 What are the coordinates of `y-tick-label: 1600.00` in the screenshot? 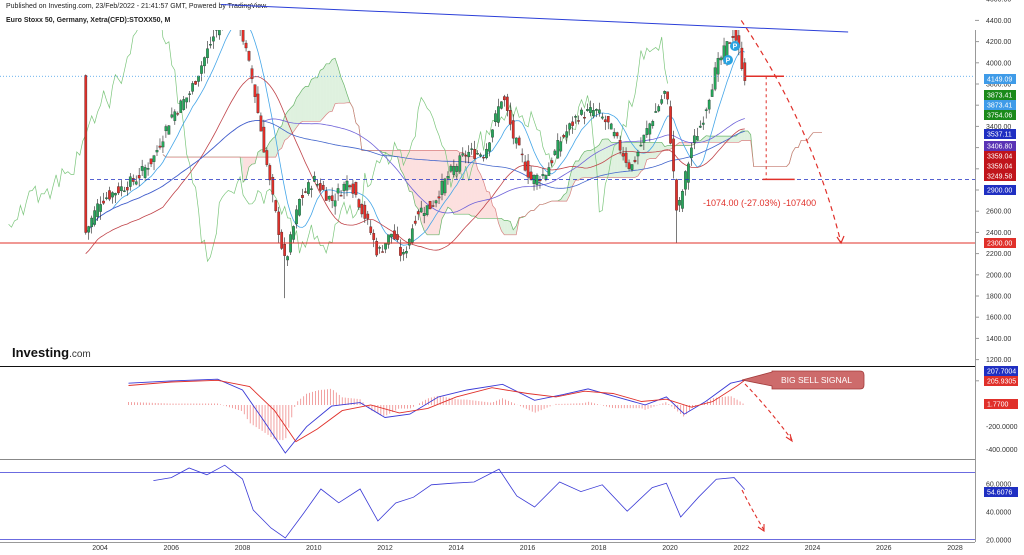 It's located at (998, 318).